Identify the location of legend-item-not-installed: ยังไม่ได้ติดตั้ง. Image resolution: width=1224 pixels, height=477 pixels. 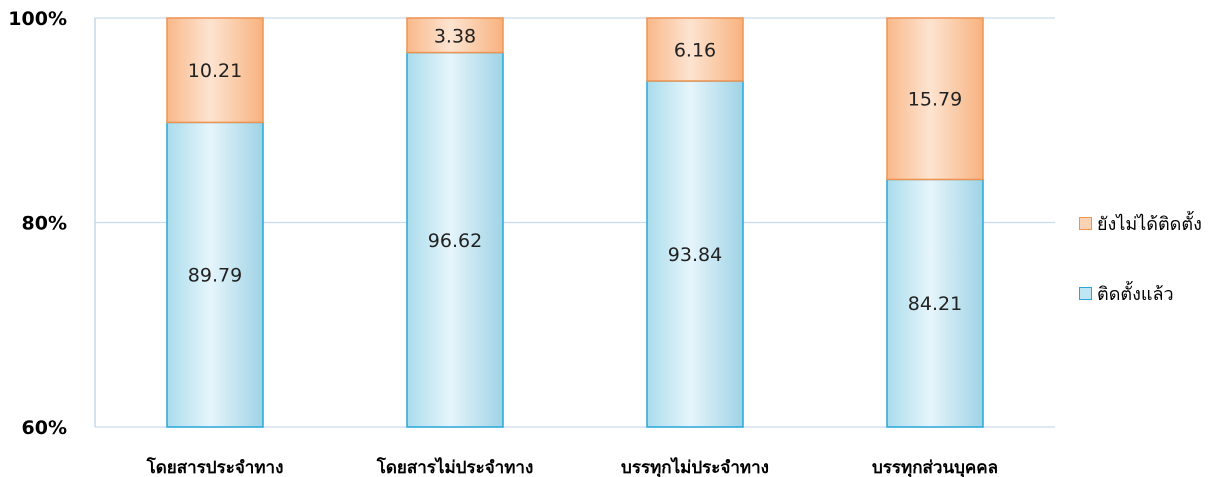
(1140, 223).